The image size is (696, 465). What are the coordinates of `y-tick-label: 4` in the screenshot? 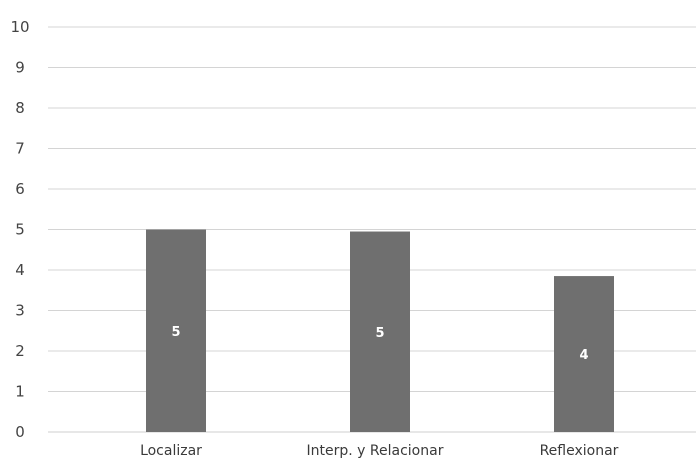 It's located at (20, 270).